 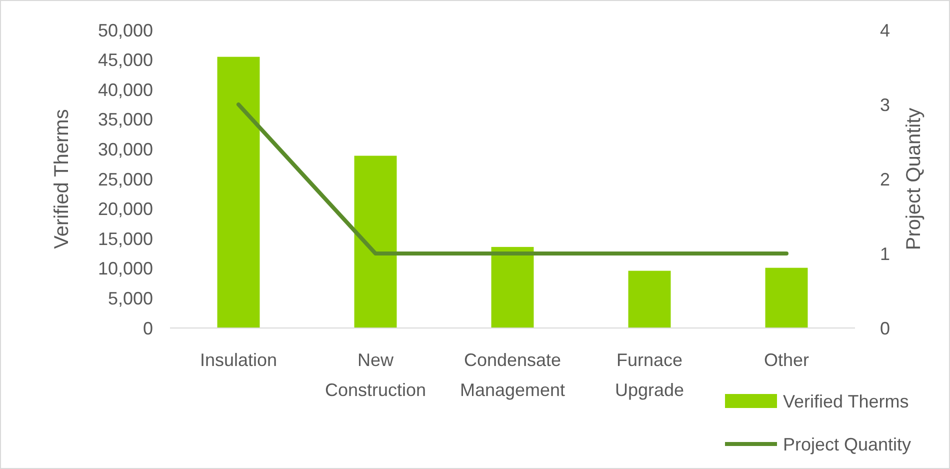 What do you see at coordinates (125, 209) in the screenshot?
I see `y-tick-label: 20,000` at bounding box center [125, 209].